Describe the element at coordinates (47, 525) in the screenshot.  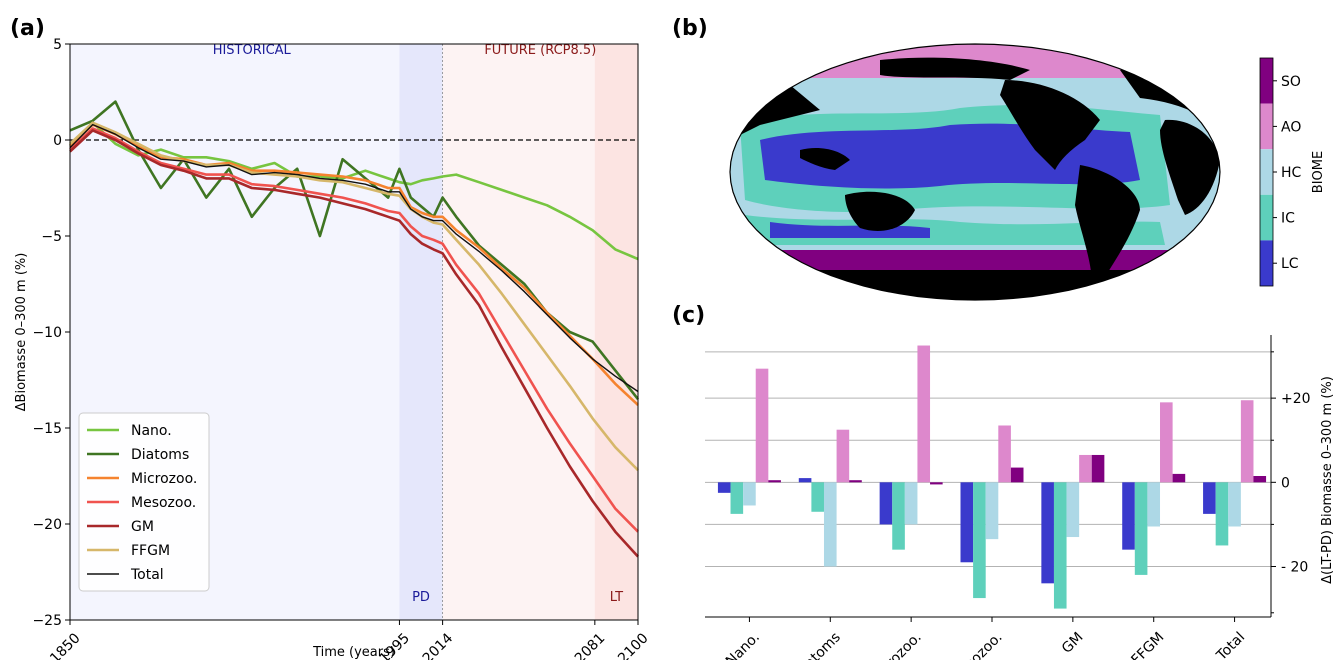
I see `y-tick-label--20: −20` at that location.